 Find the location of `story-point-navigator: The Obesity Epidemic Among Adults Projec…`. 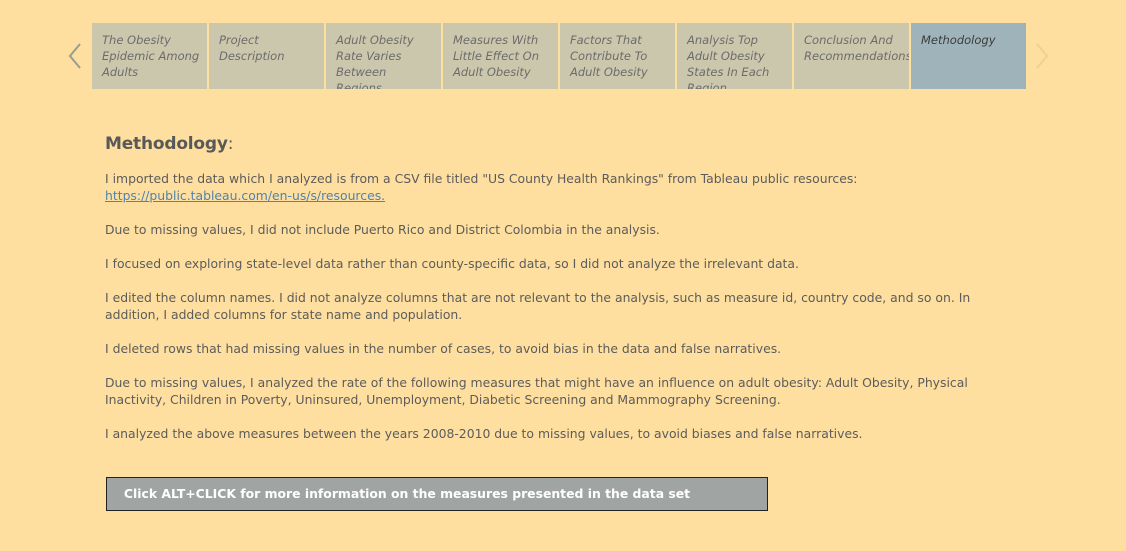

story-point-navigator: The Obesity Epidemic Among Adults Projec… is located at coordinates (559, 56).